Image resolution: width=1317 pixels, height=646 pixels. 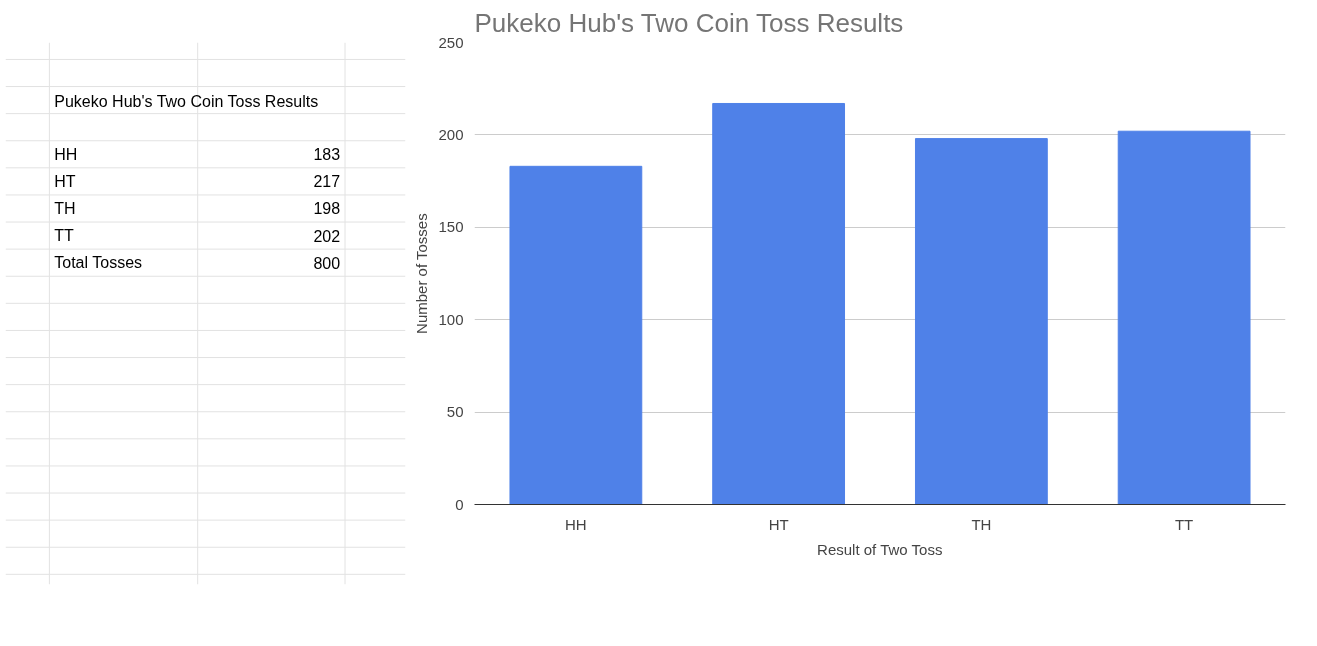 I want to click on x-tick-label: HT, so click(x=778, y=524).